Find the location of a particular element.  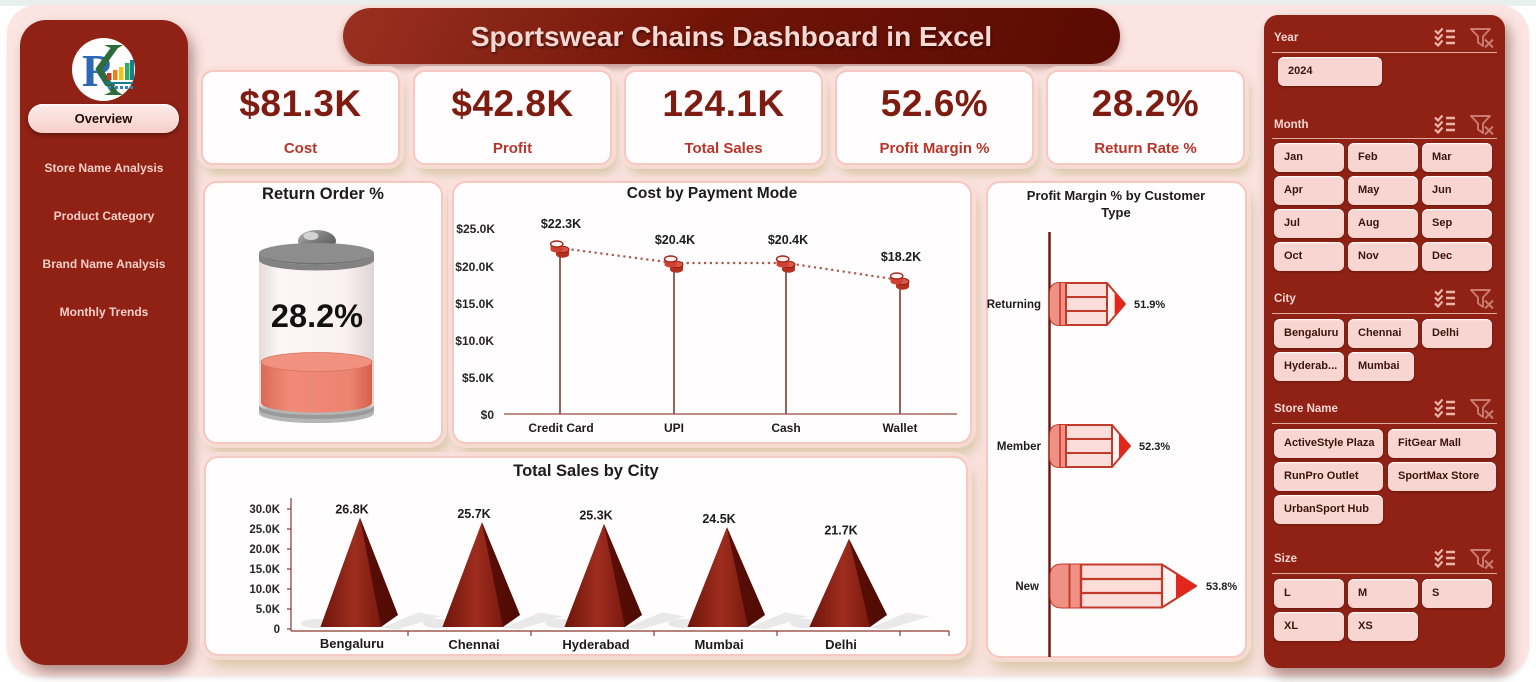

svg-text: Wallet is located at coordinates (900, 428).